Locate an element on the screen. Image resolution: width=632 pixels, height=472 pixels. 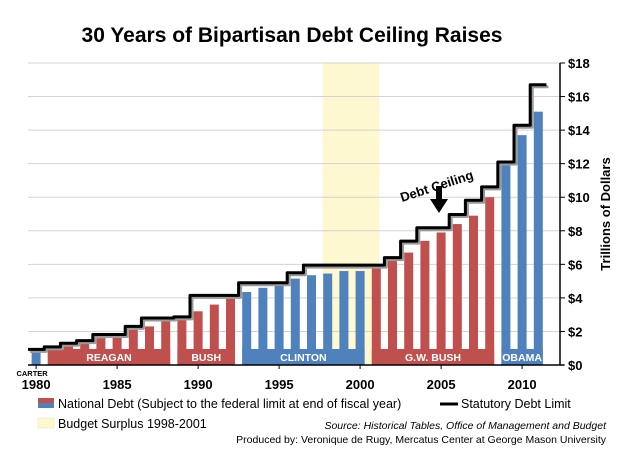
legend-label-surplus: Budget Surplus 1998-2001 is located at coordinates (132, 424).